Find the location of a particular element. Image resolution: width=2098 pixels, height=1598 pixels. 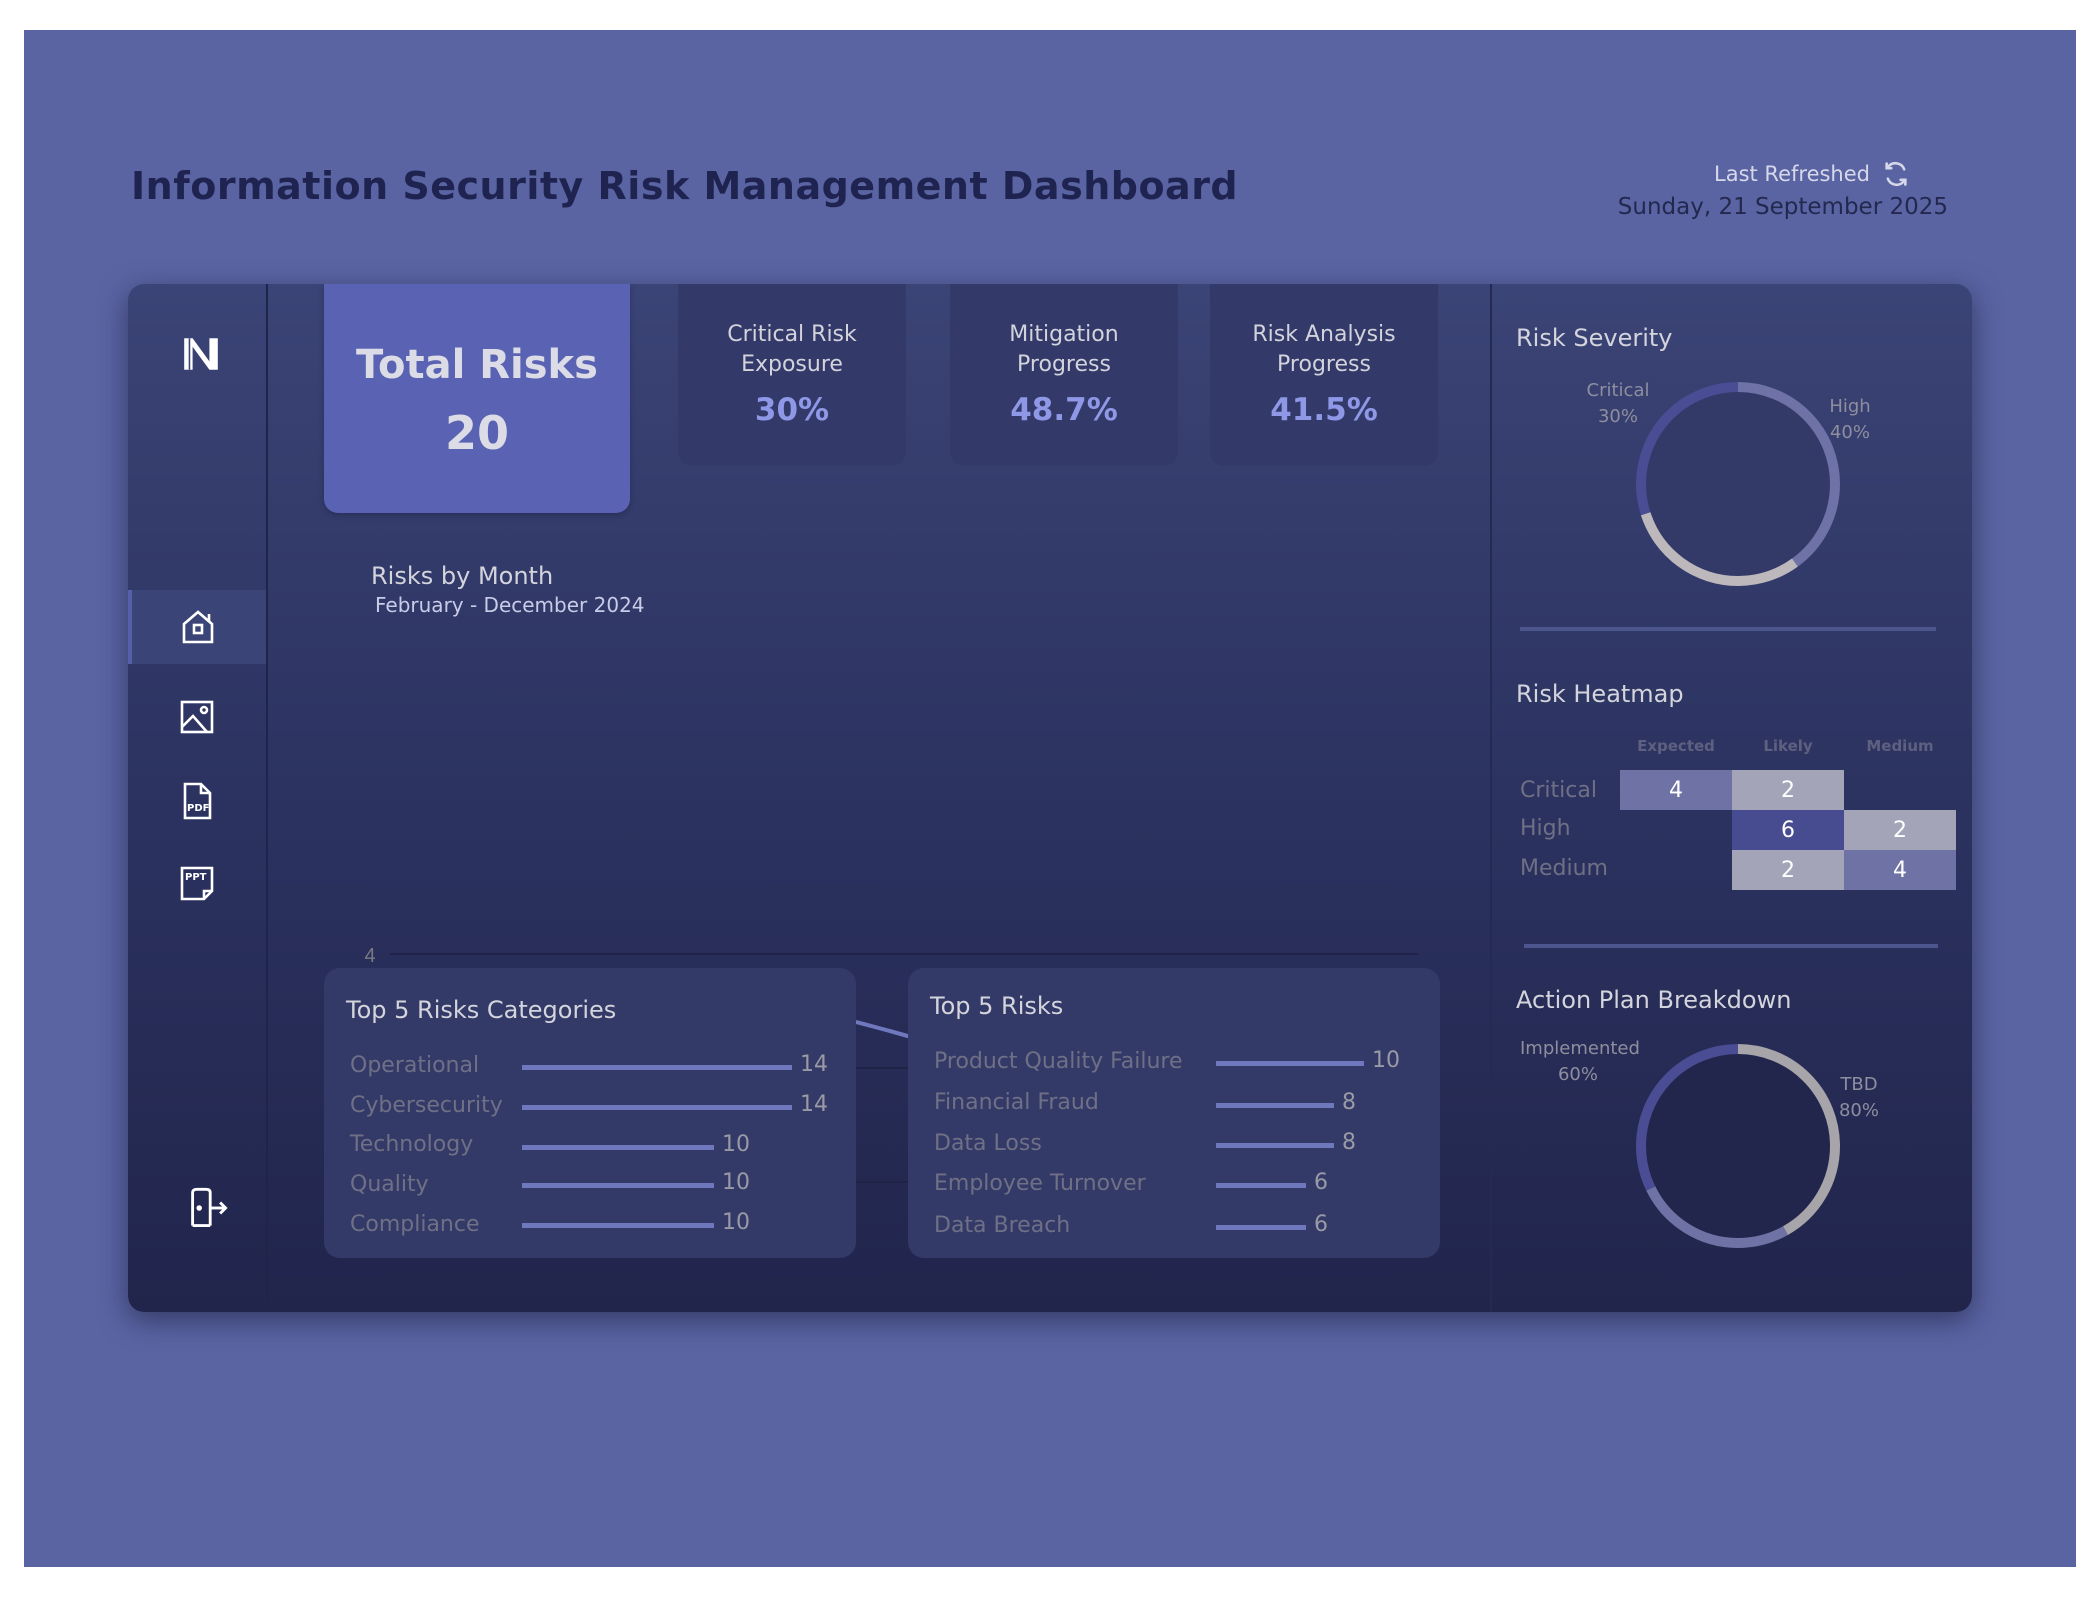

kpi-label-line1: Critical Risk is located at coordinates (792, 334).